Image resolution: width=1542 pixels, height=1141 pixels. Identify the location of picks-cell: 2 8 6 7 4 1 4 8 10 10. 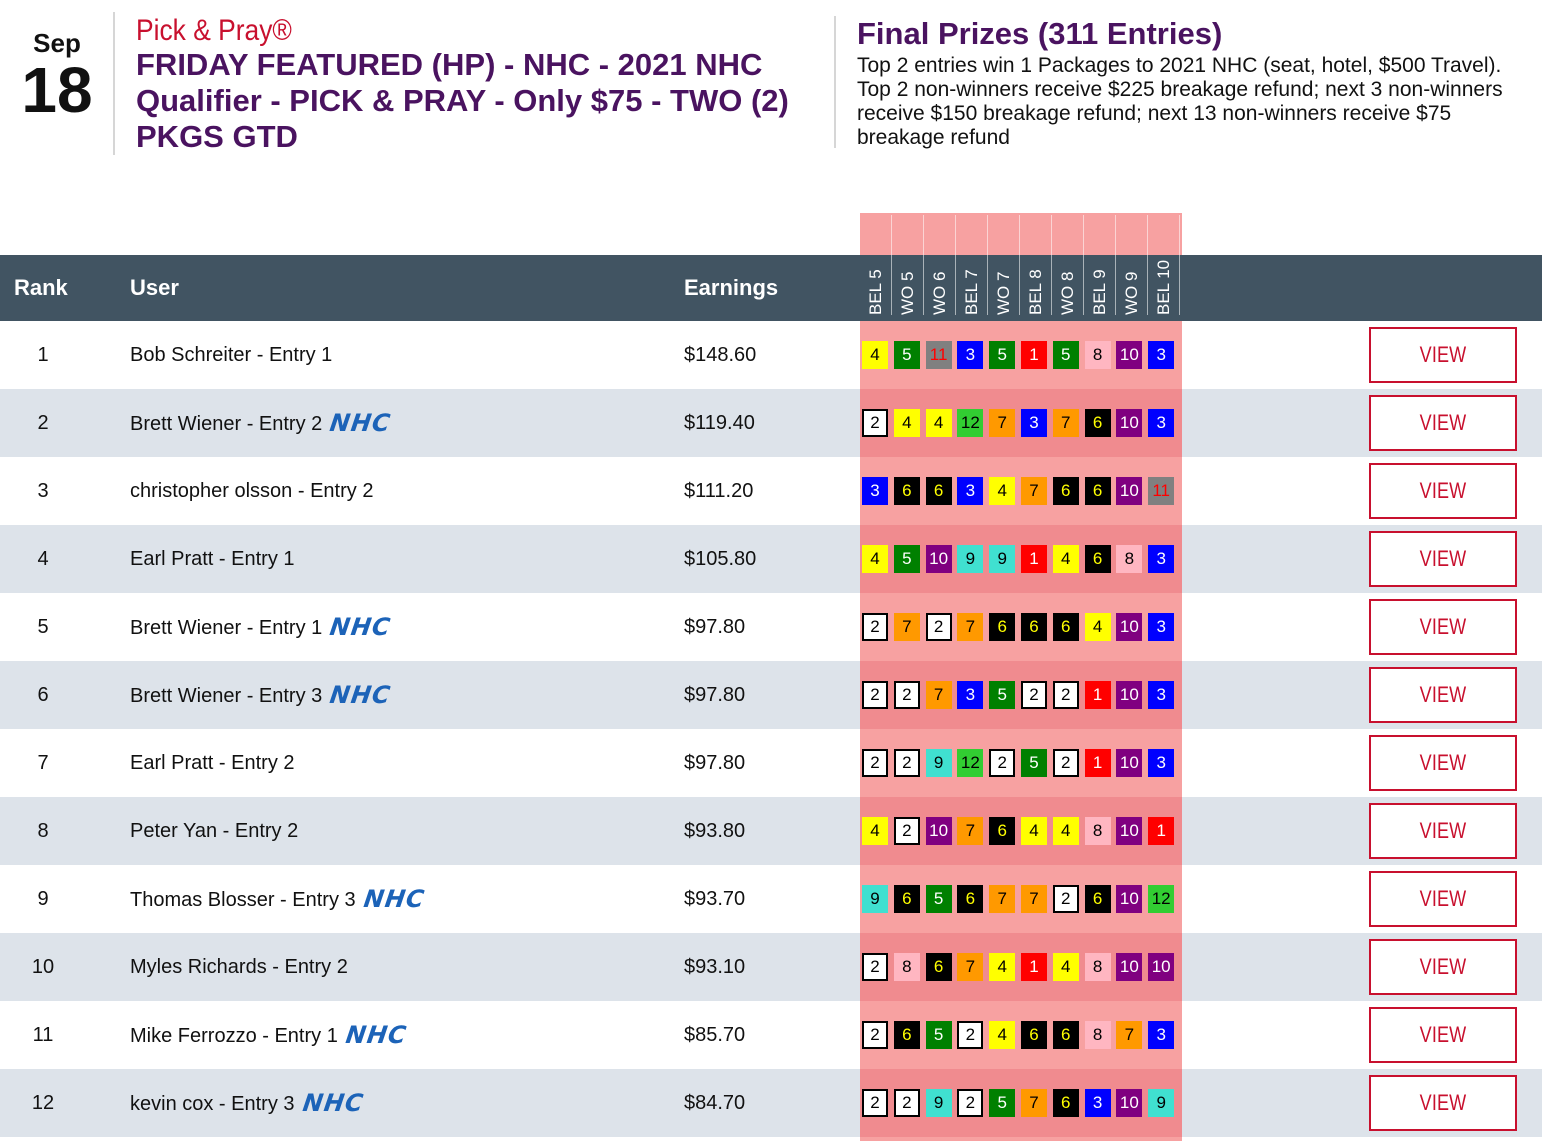
(1021, 968).